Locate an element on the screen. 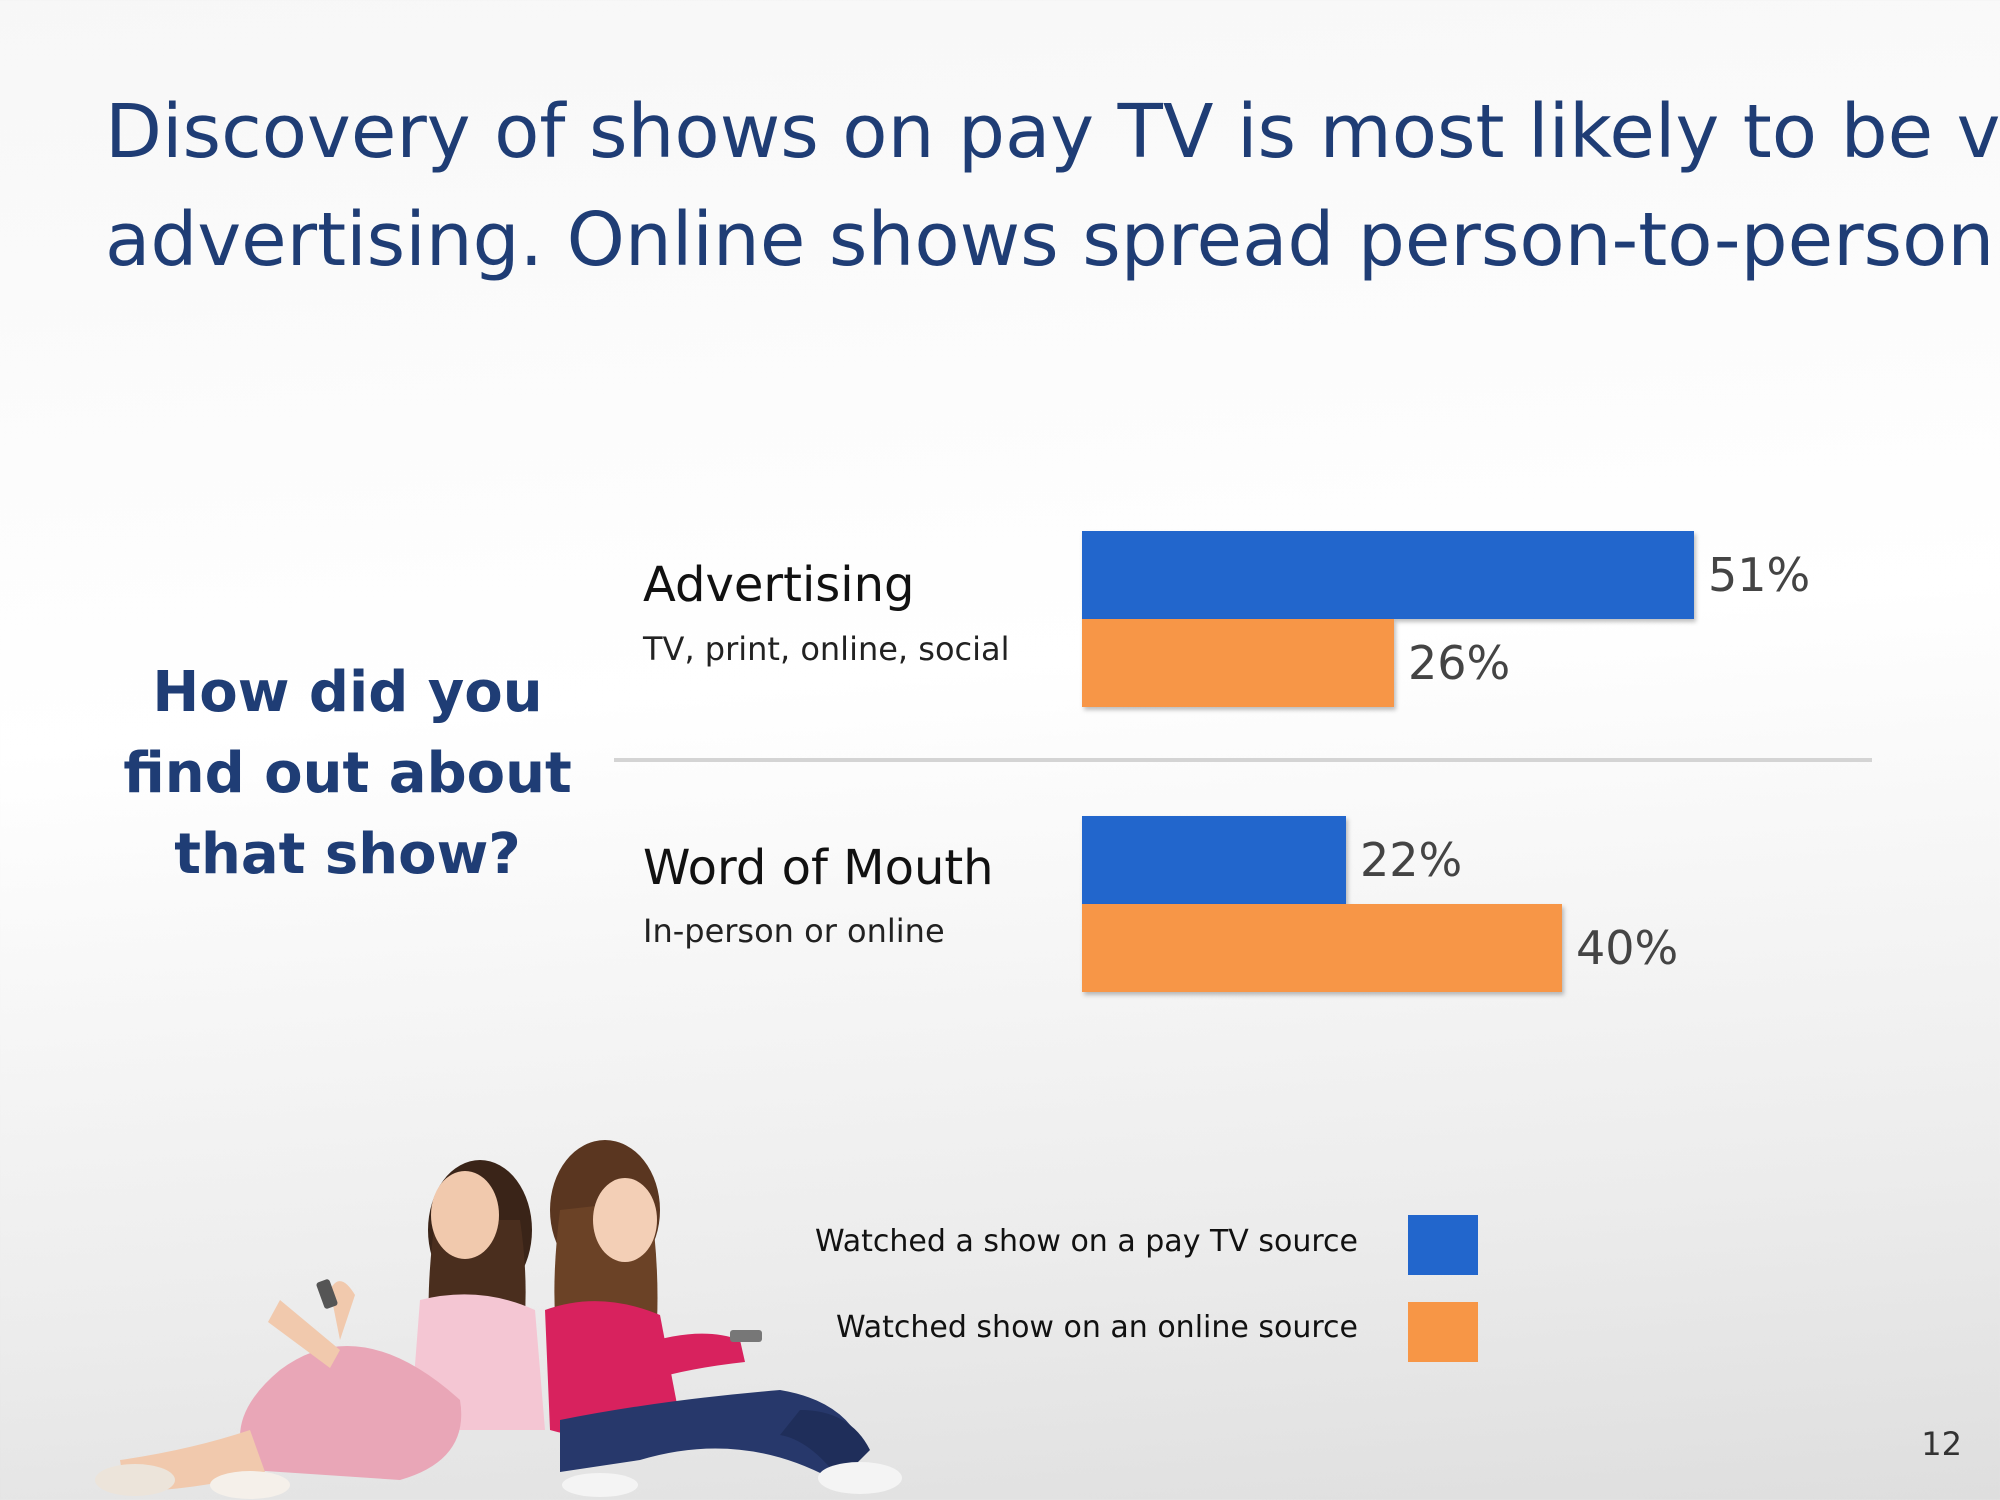 This screenshot has height=1500, width=2000. data-label-word-of-mouth-pay-tv: 22% is located at coordinates (1411, 860).